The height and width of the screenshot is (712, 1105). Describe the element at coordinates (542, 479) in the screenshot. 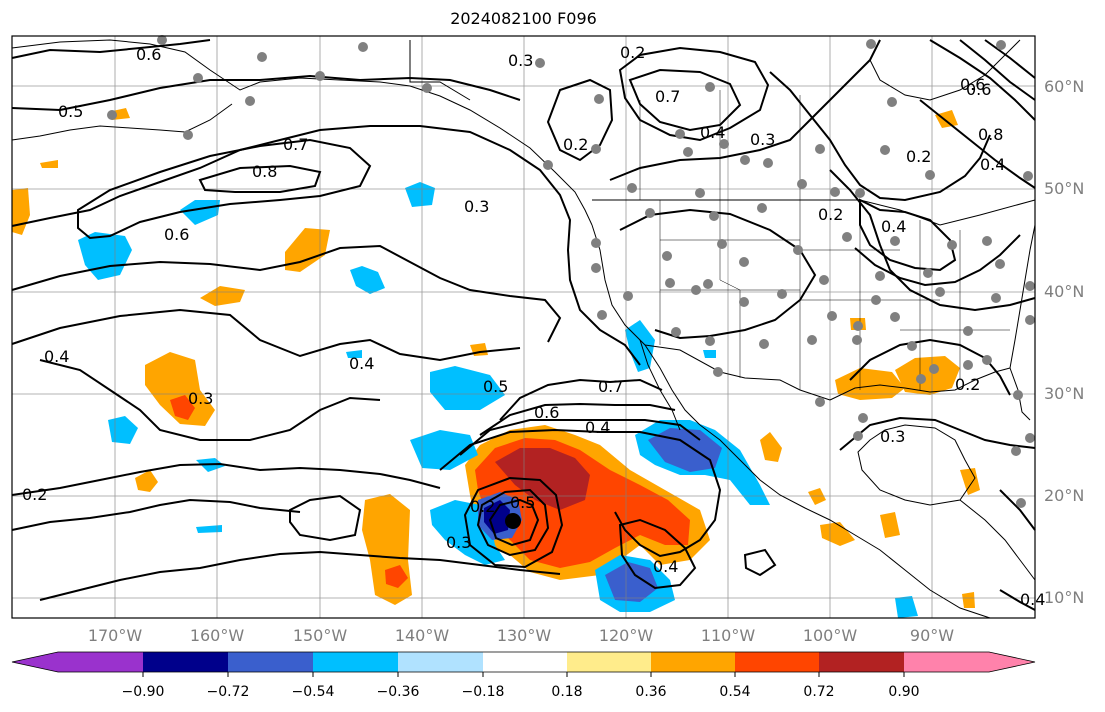

I see `shade-darkred` at that location.